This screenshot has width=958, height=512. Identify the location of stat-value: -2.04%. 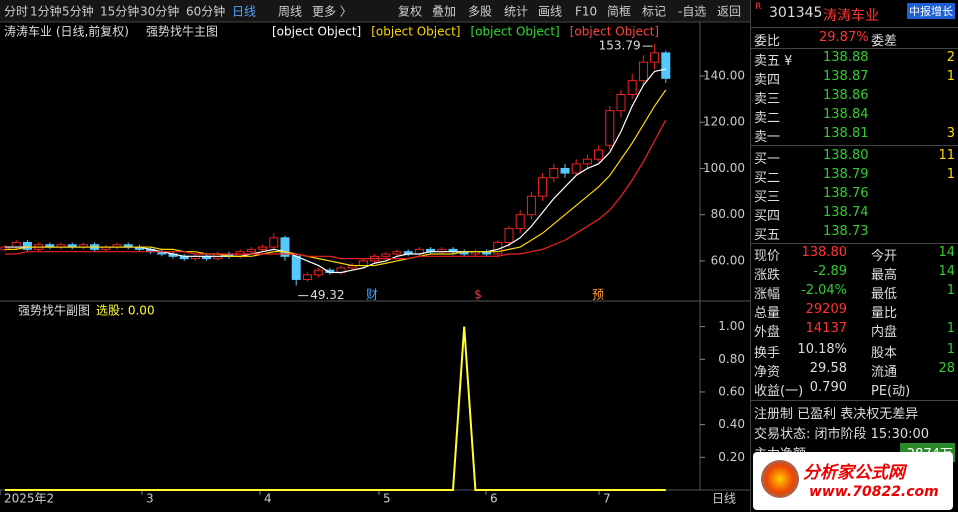
(824, 290).